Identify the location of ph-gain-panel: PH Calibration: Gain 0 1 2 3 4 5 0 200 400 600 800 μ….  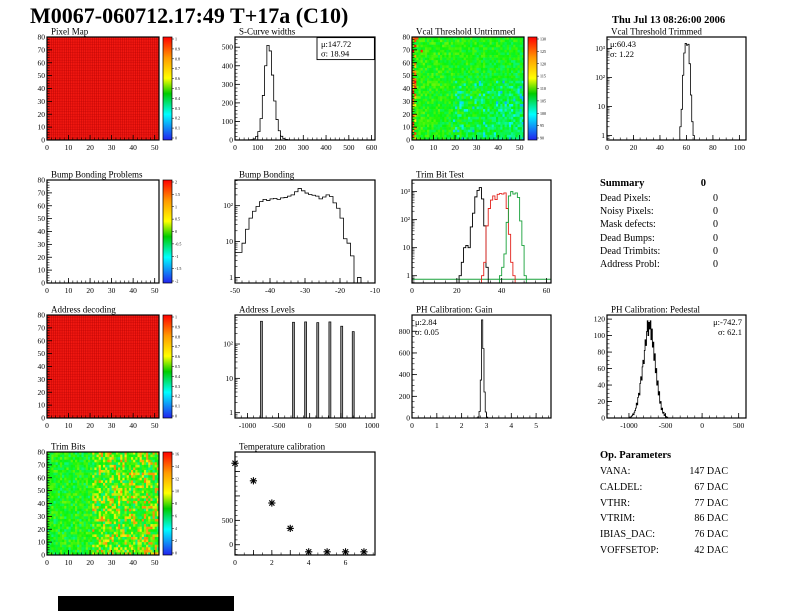
(490, 372).